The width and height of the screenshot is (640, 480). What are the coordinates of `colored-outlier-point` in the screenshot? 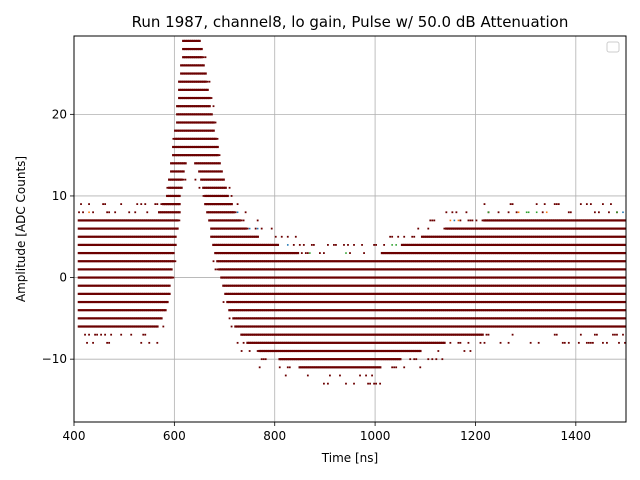 It's located at (89, 212).